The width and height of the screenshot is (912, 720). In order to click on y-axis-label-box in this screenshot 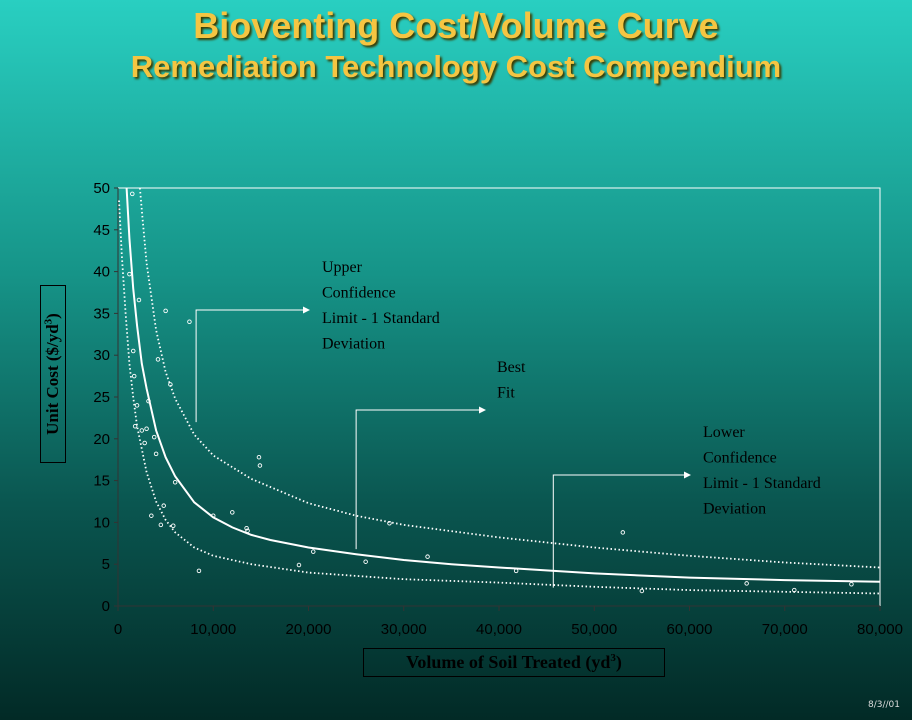, I will do `click(53, 374)`.